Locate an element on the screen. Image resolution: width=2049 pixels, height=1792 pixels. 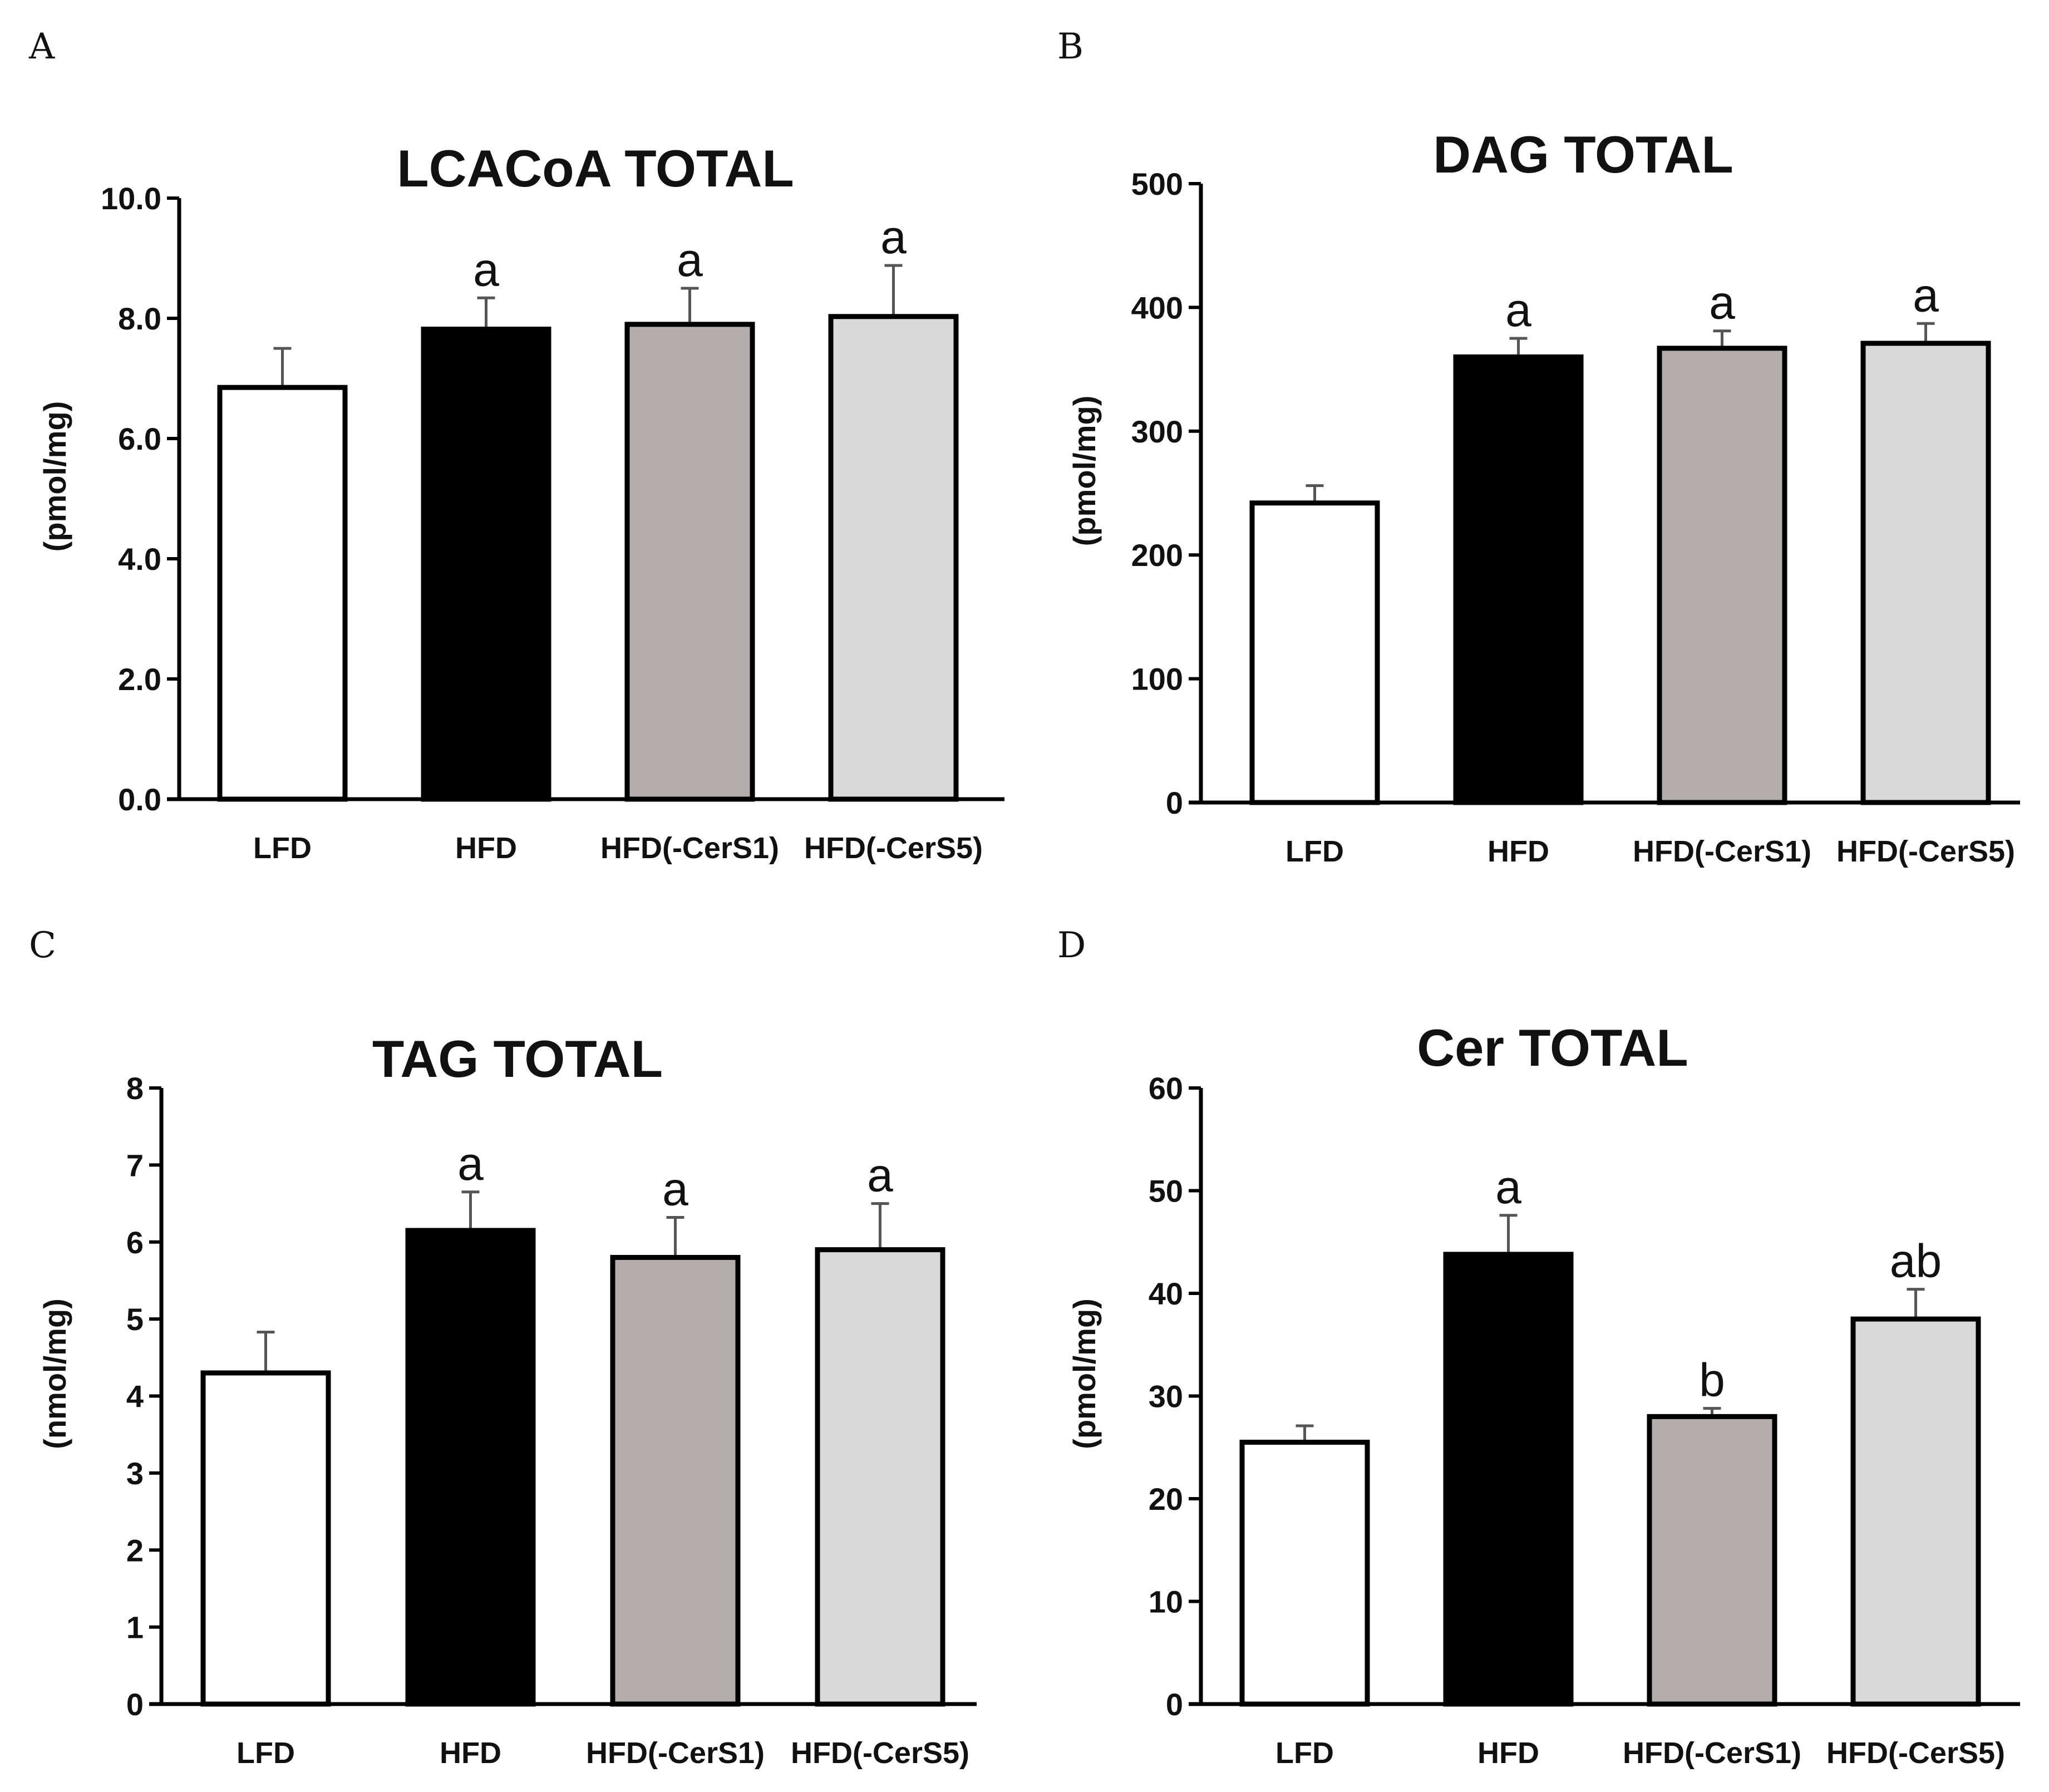
y-axis-title: (nmol/mg) is located at coordinates (55, 1373).